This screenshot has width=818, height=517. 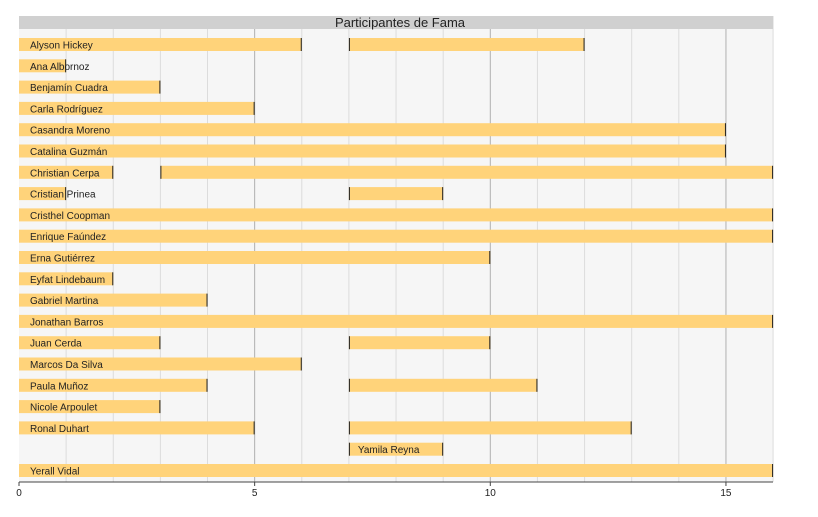 I want to click on bar-label: Juan Cerda, so click(x=56, y=344).